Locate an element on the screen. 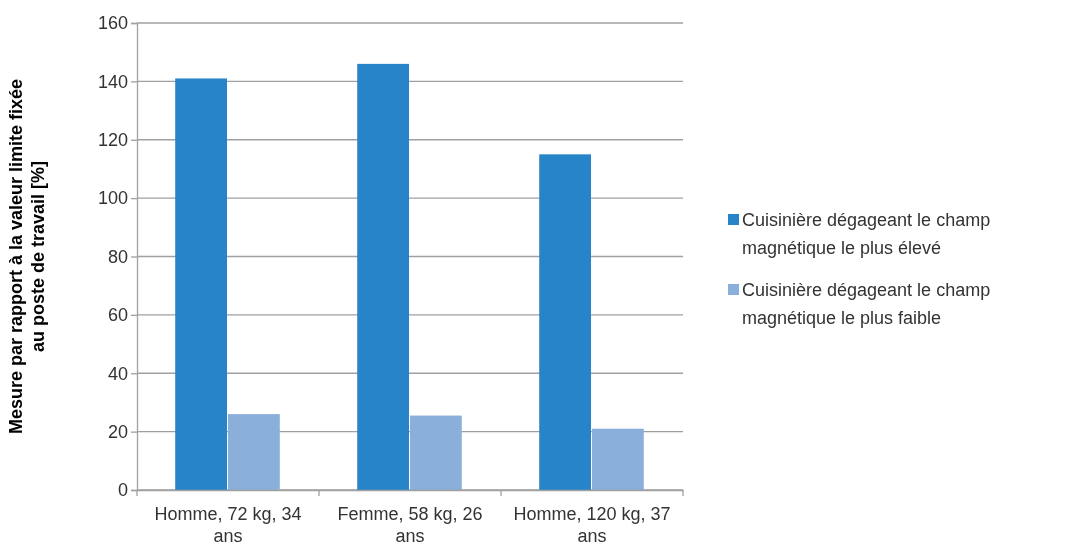  y-tick-label: 40 is located at coordinates (117, 373).